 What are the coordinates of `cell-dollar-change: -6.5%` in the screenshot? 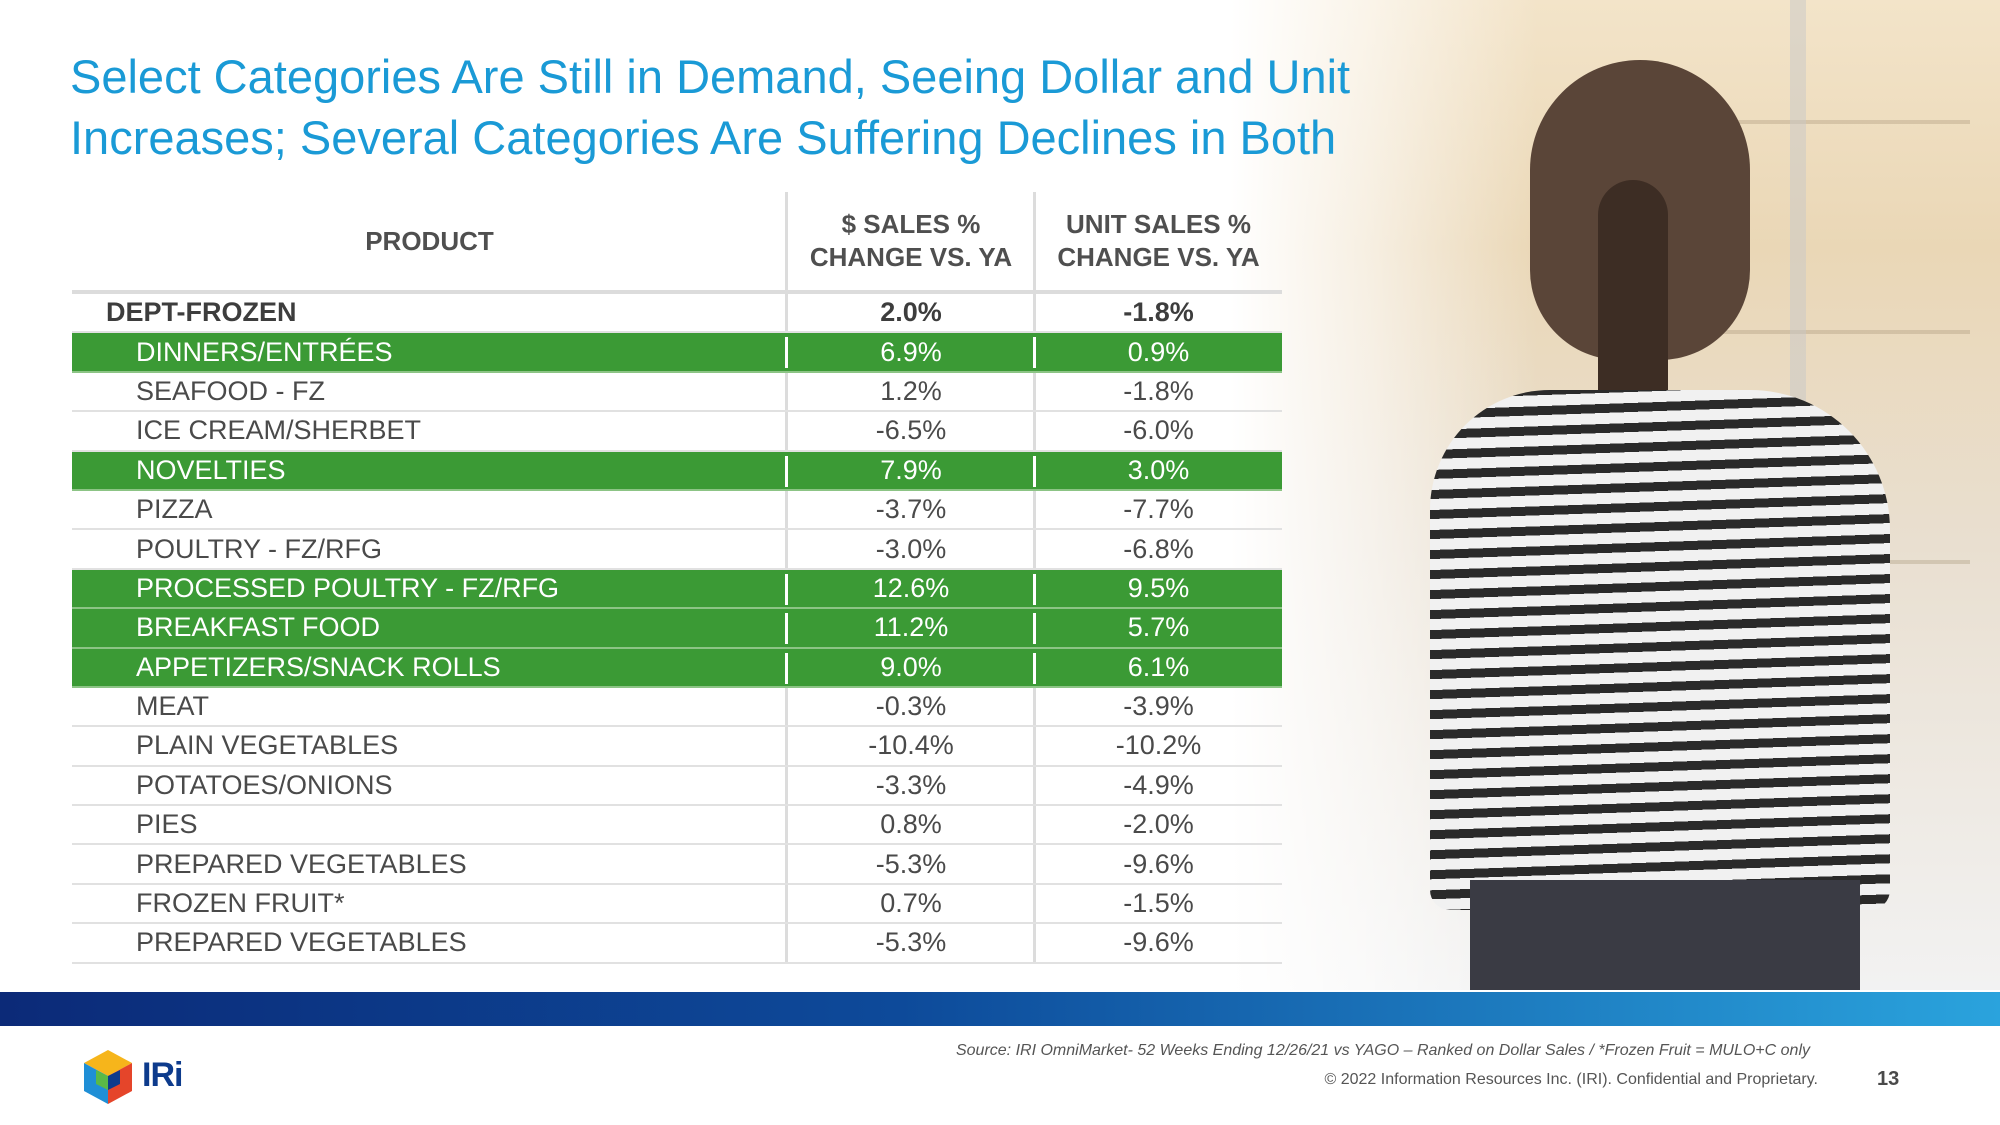 It's located at (911, 430).